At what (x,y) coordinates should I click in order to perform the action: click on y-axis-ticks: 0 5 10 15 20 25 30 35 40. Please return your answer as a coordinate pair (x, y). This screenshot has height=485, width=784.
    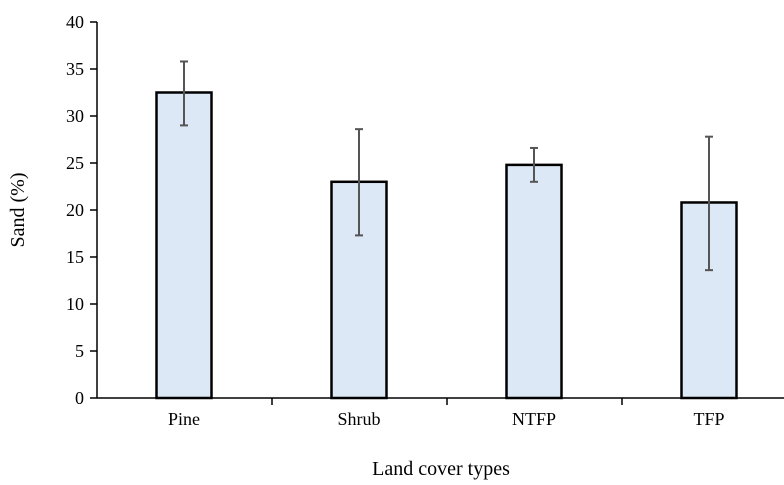
    Looking at the image, I should click on (81, 210).